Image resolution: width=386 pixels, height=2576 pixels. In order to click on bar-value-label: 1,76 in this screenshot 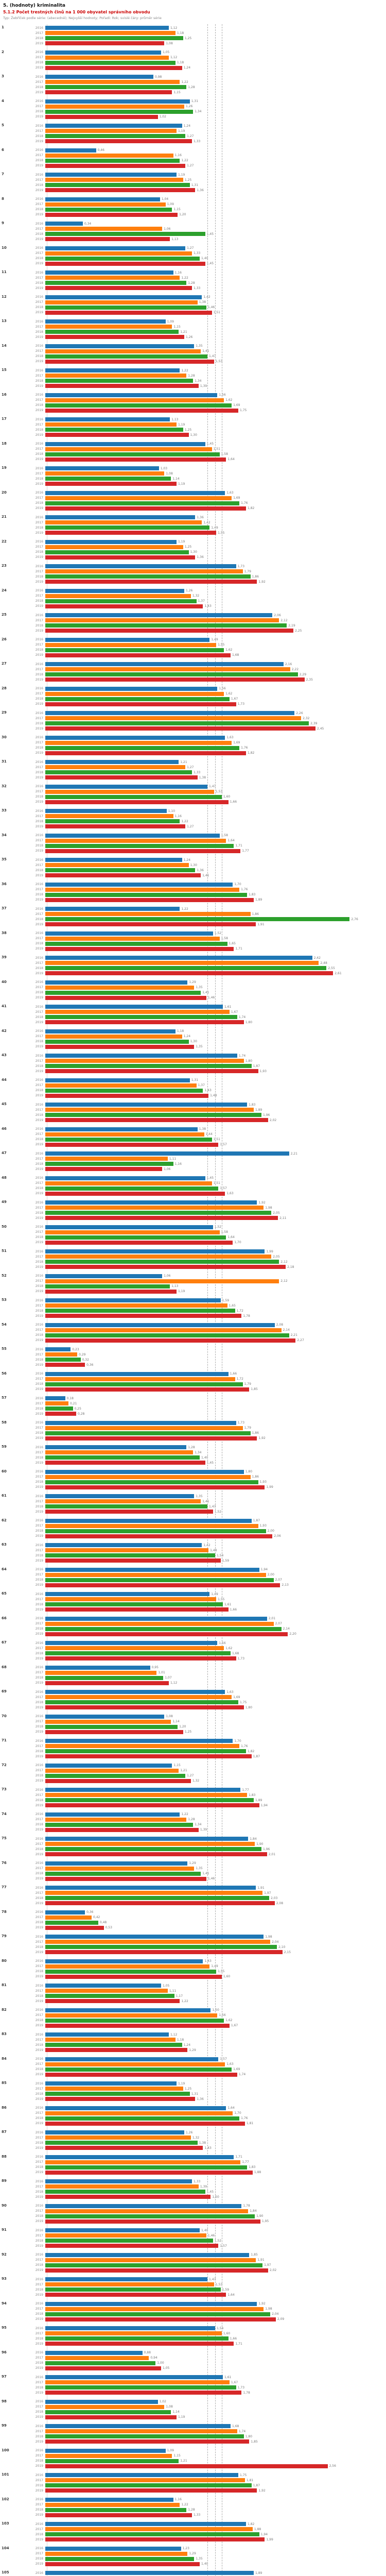, I will do `click(245, 503)`.